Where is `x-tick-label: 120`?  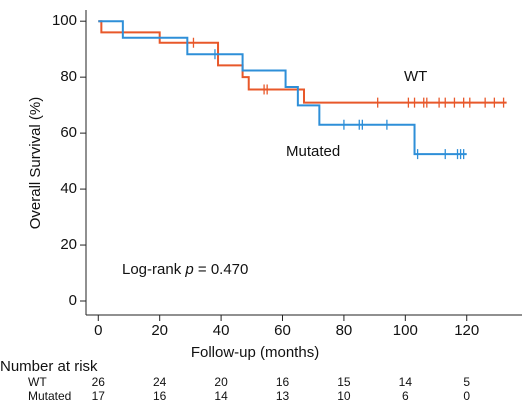
x-tick-label: 120 is located at coordinates (466, 330).